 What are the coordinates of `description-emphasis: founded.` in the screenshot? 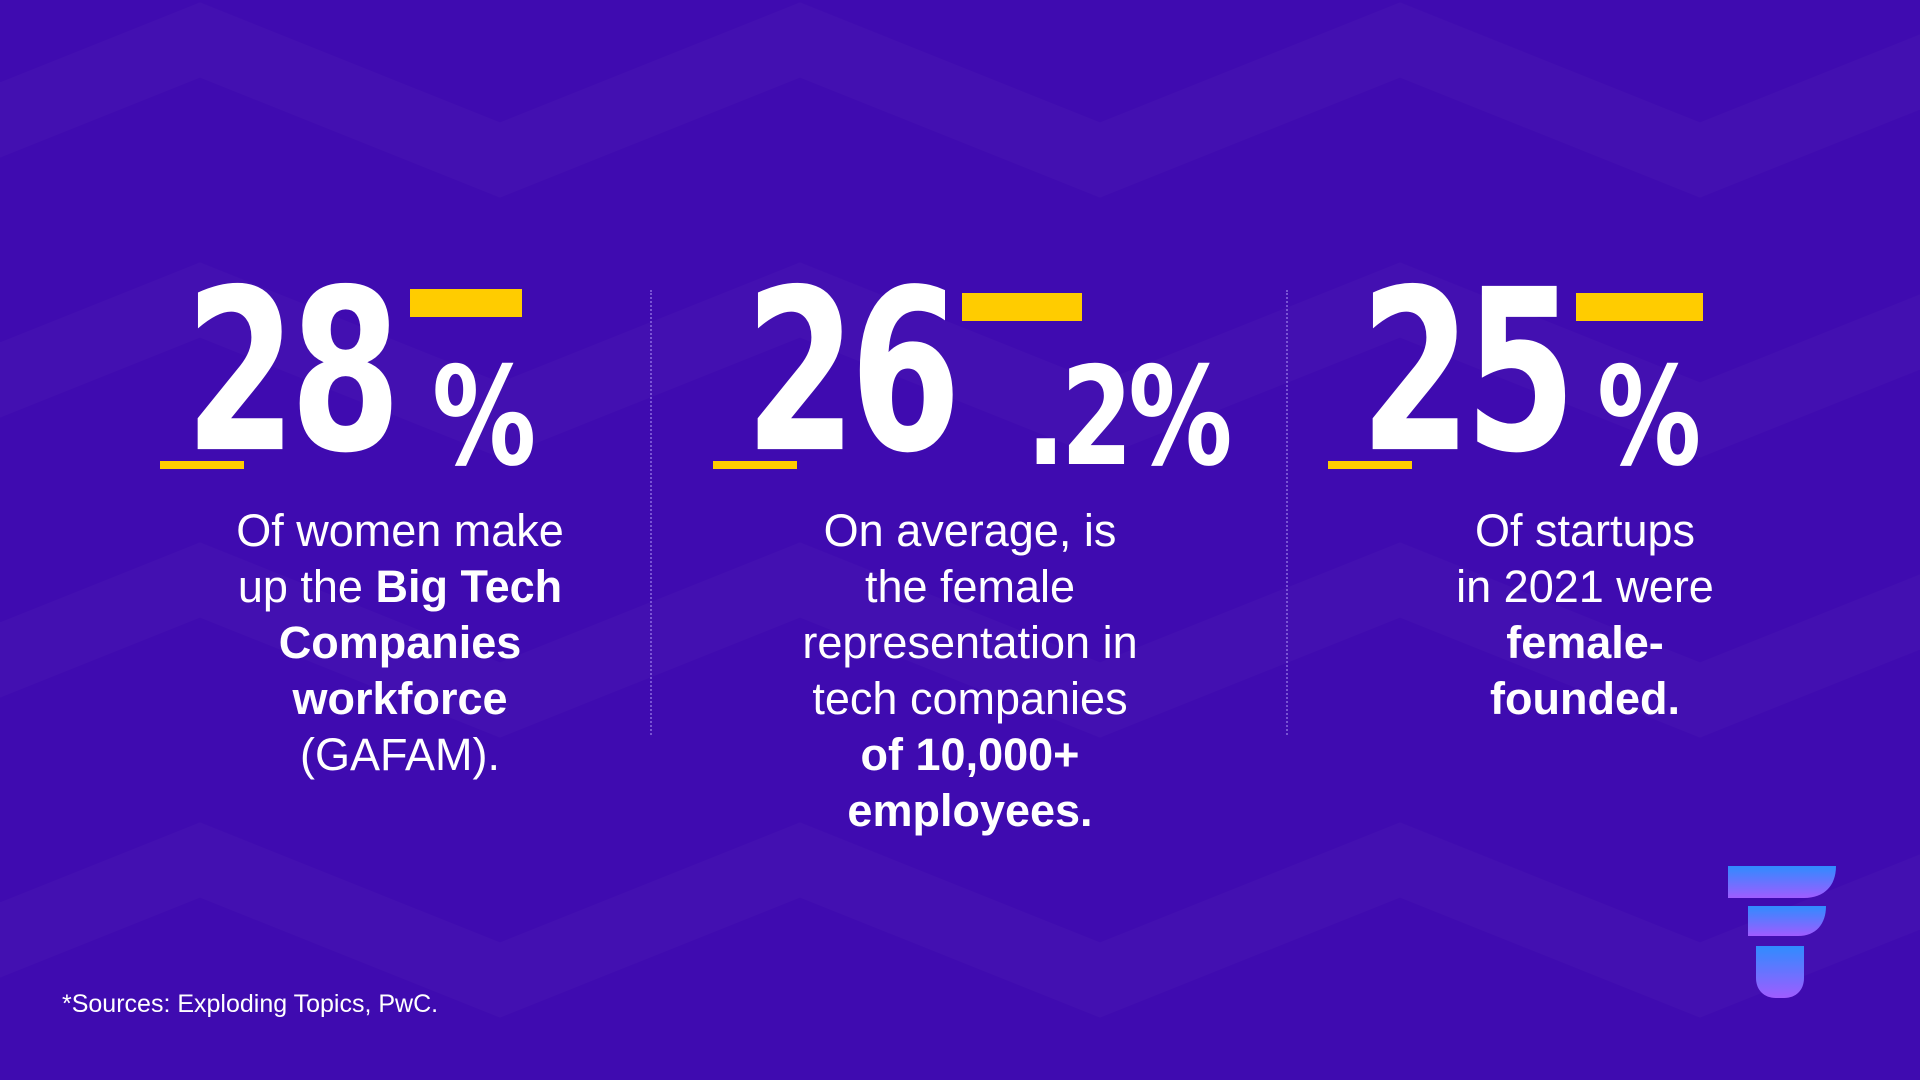 It's located at (1585, 698).